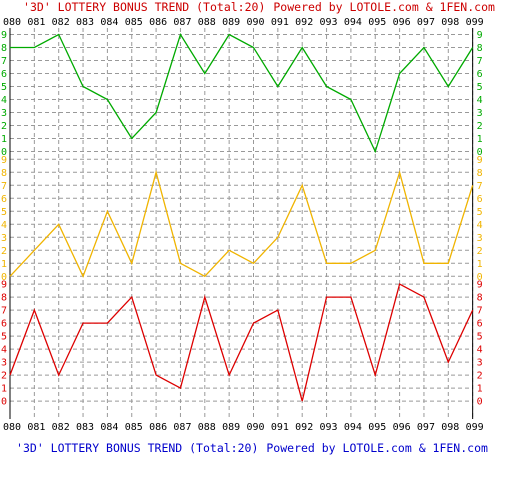  Describe the element at coordinates (353, 427) in the screenshot. I see `x-tick-label-bottom: 094` at that location.